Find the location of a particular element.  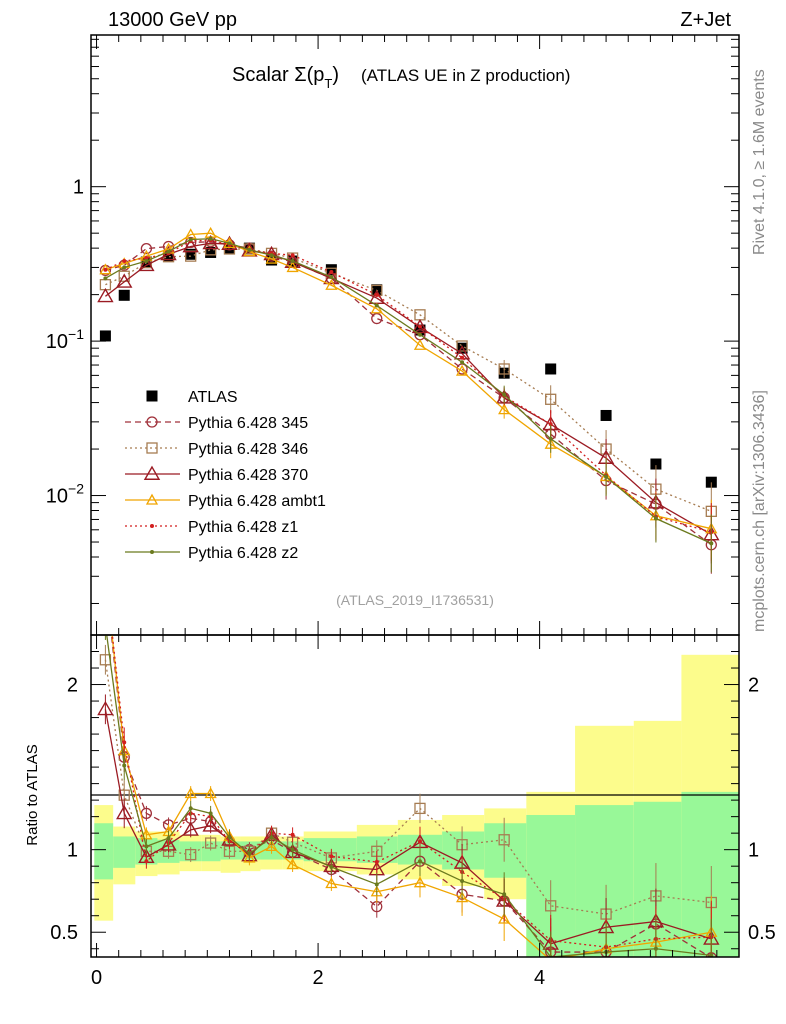

legend-label: Pythia 6.428 z1 is located at coordinates (243, 527).